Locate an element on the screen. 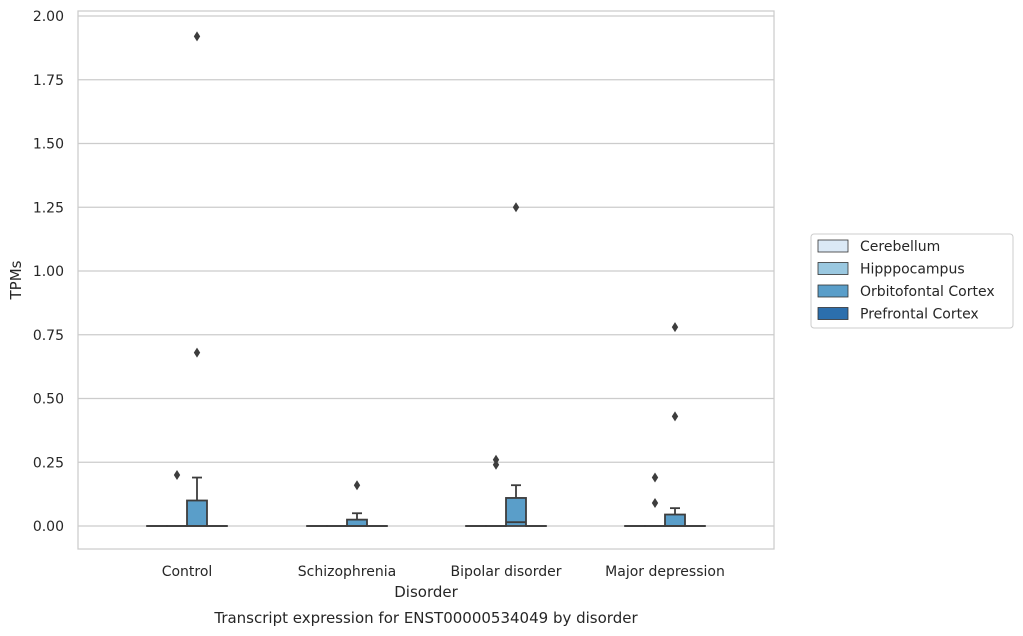 The height and width of the screenshot is (636, 1023). x-tick-label: Control is located at coordinates (187, 572).